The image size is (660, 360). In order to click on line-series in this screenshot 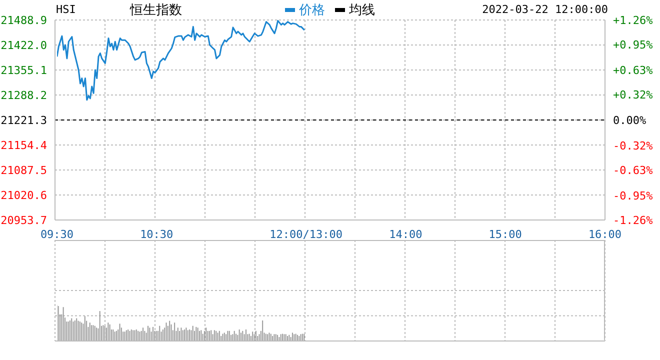, I will do `click(181, 60)`.